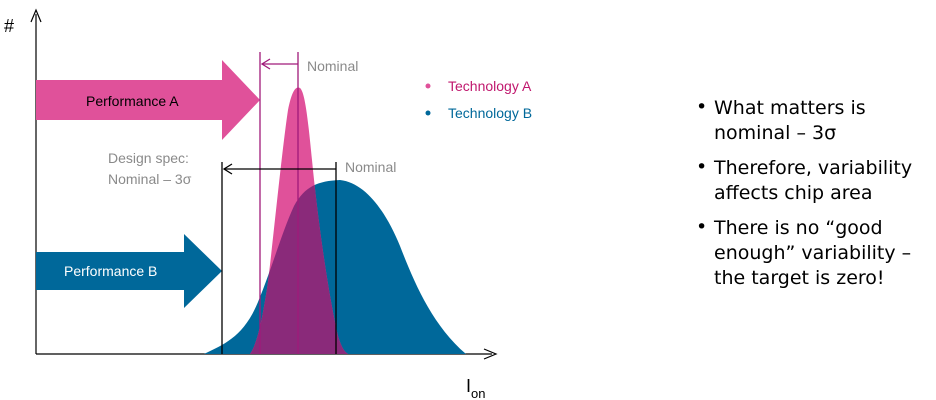 This screenshot has width=936, height=400. Describe the element at coordinates (36, 15) in the screenshot. I see `y-axis-arrowhead` at that location.